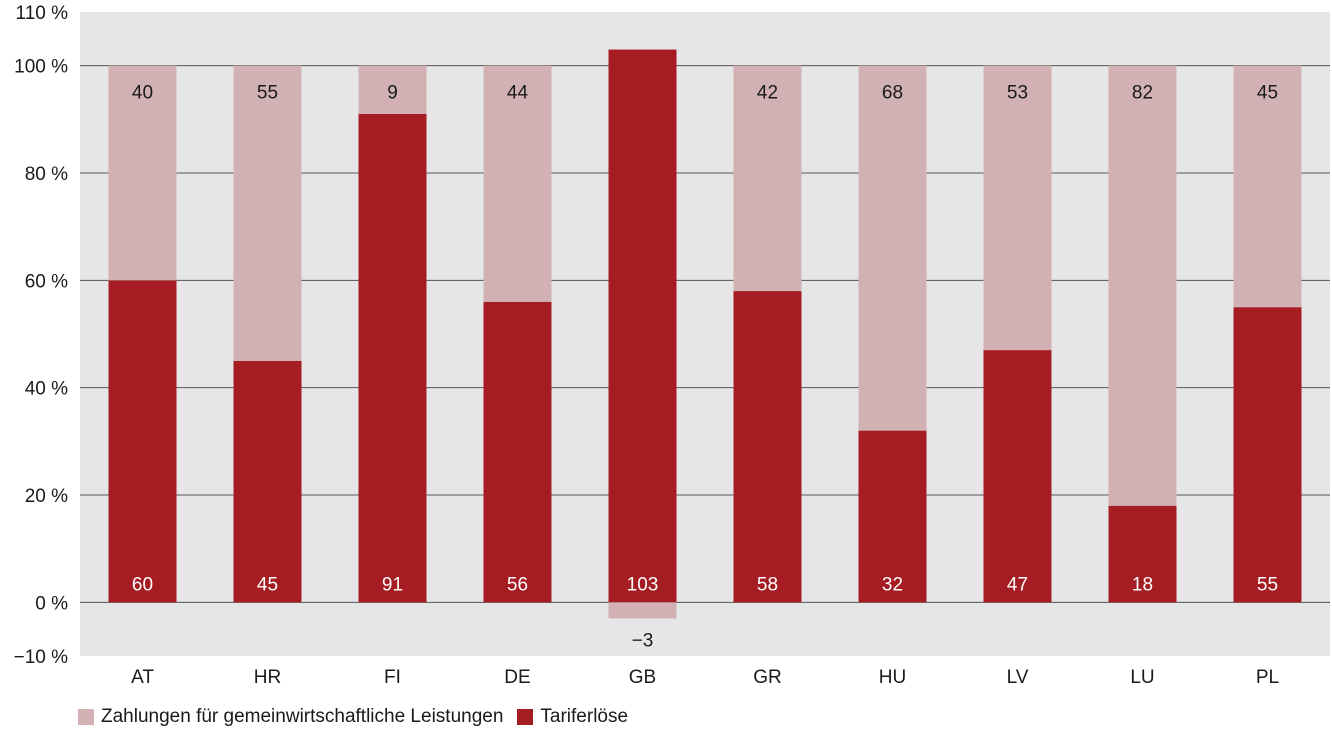 This screenshot has width=1332, height=729. Describe the element at coordinates (525, 717) in the screenshot. I see `legend-swatch-tariferloese` at that location.